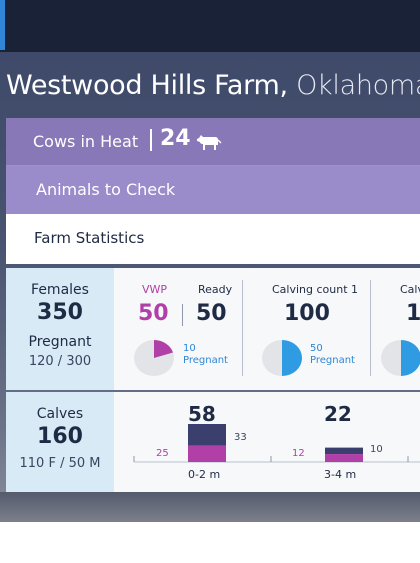 The image size is (420, 563). What do you see at coordinates (143, 85) in the screenshot?
I see `farm-name: Westwood Hills Farm` at bounding box center [143, 85].